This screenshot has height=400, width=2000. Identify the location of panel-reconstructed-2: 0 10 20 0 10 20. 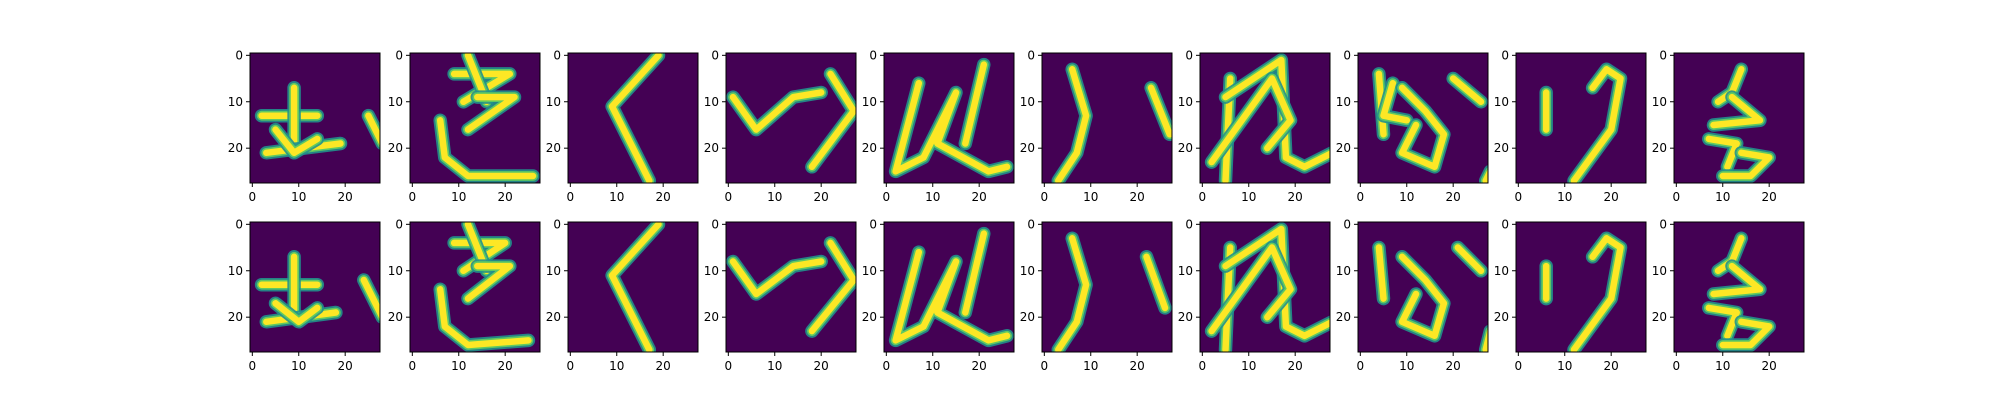
(464, 295).